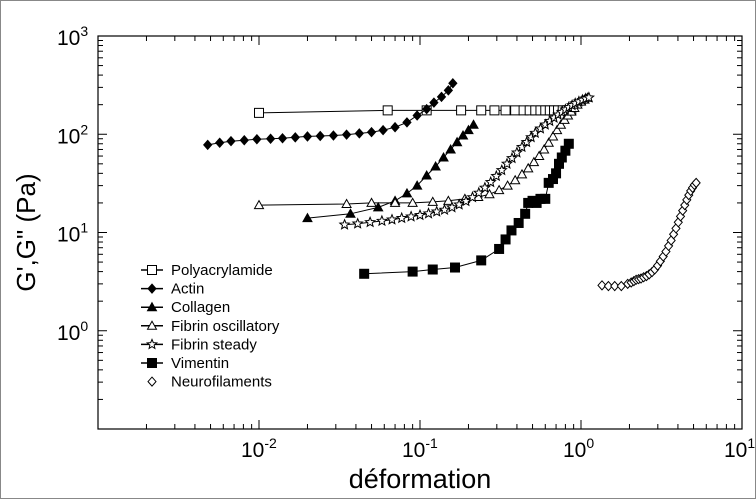  Describe the element at coordinates (200, 363) in the screenshot. I see `legend-label: Vimentin` at that location.